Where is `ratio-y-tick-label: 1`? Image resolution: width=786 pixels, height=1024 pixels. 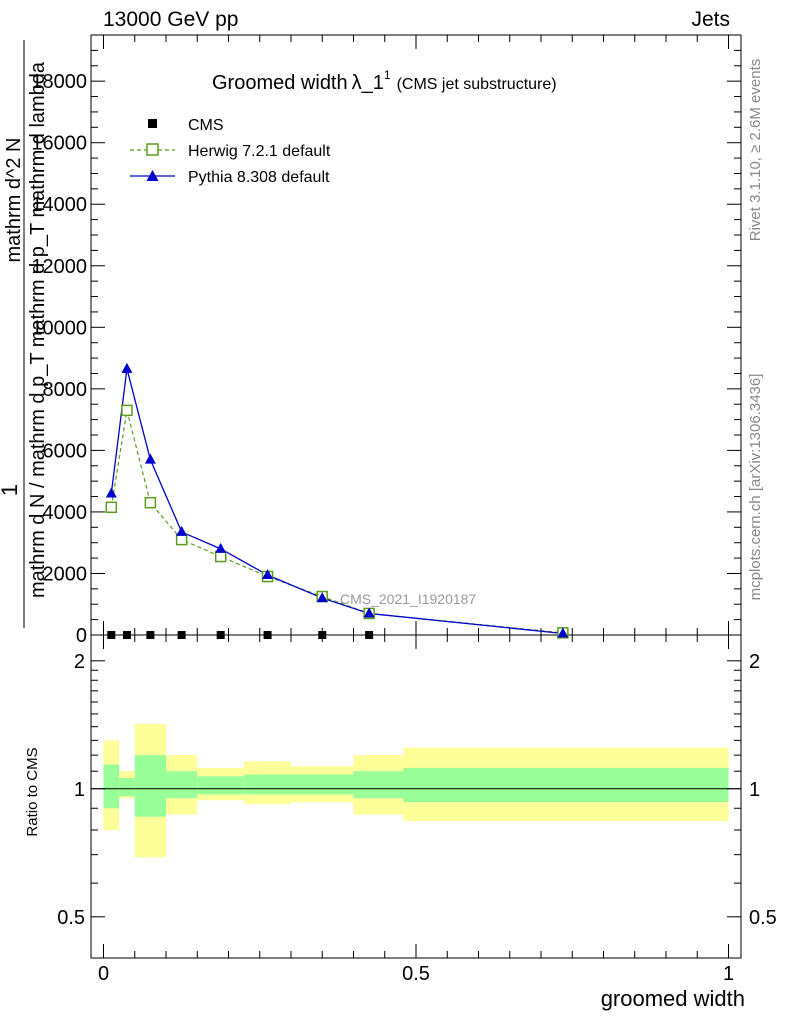
ratio-y-tick-label: 1 is located at coordinates (79, 790).